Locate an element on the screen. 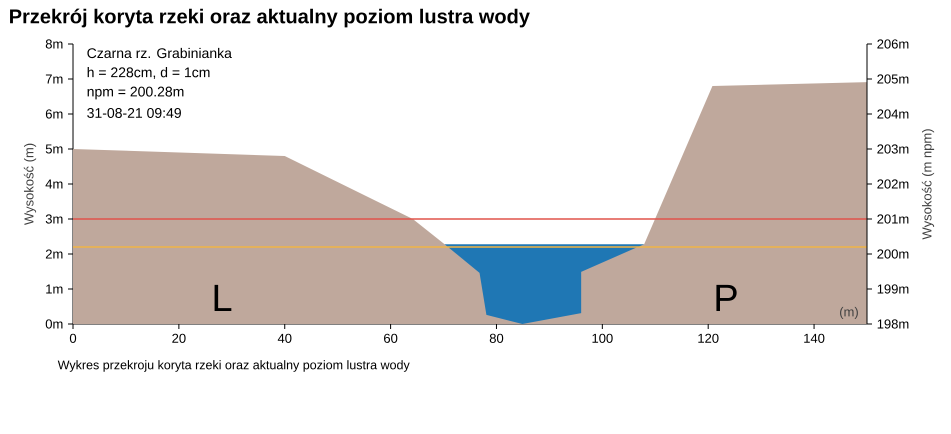 The height and width of the screenshot is (434, 951). y2-tick-label: 201m is located at coordinates (892, 219).